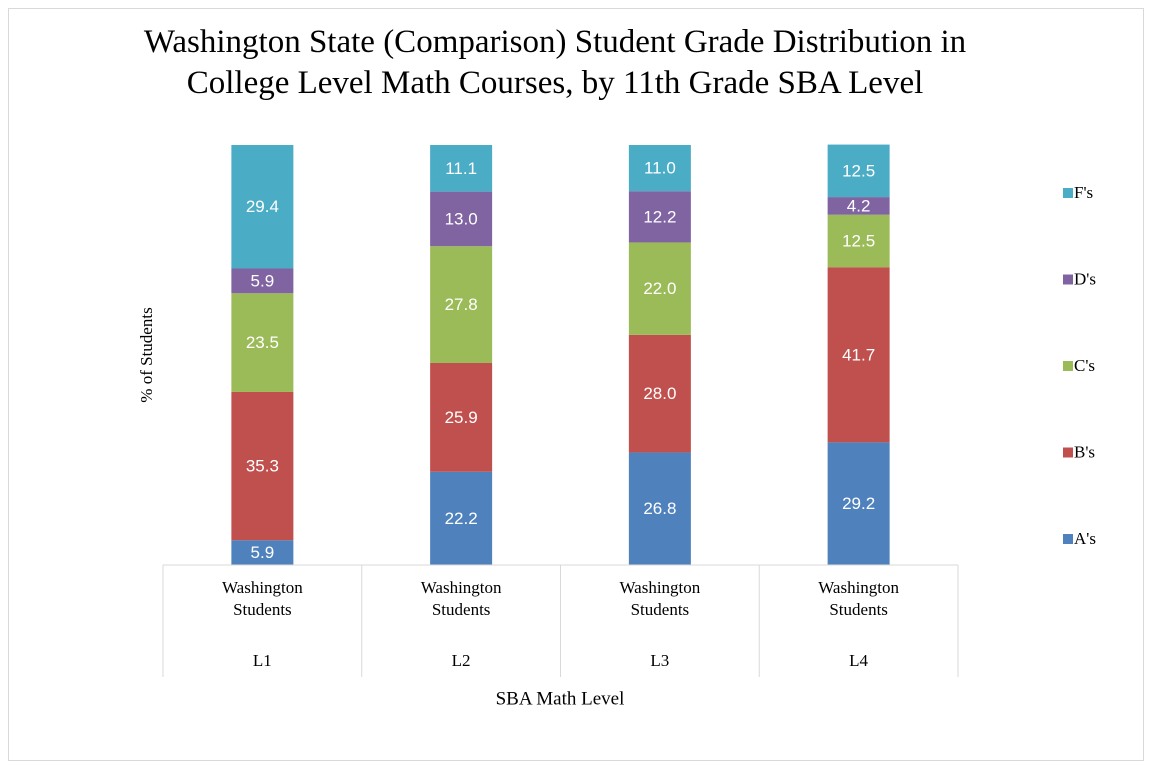 This screenshot has width=1152, height=769. What do you see at coordinates (1085, 278) in the screenshot?
I see `legend-label: D's` at bounding box center [1085, 278].